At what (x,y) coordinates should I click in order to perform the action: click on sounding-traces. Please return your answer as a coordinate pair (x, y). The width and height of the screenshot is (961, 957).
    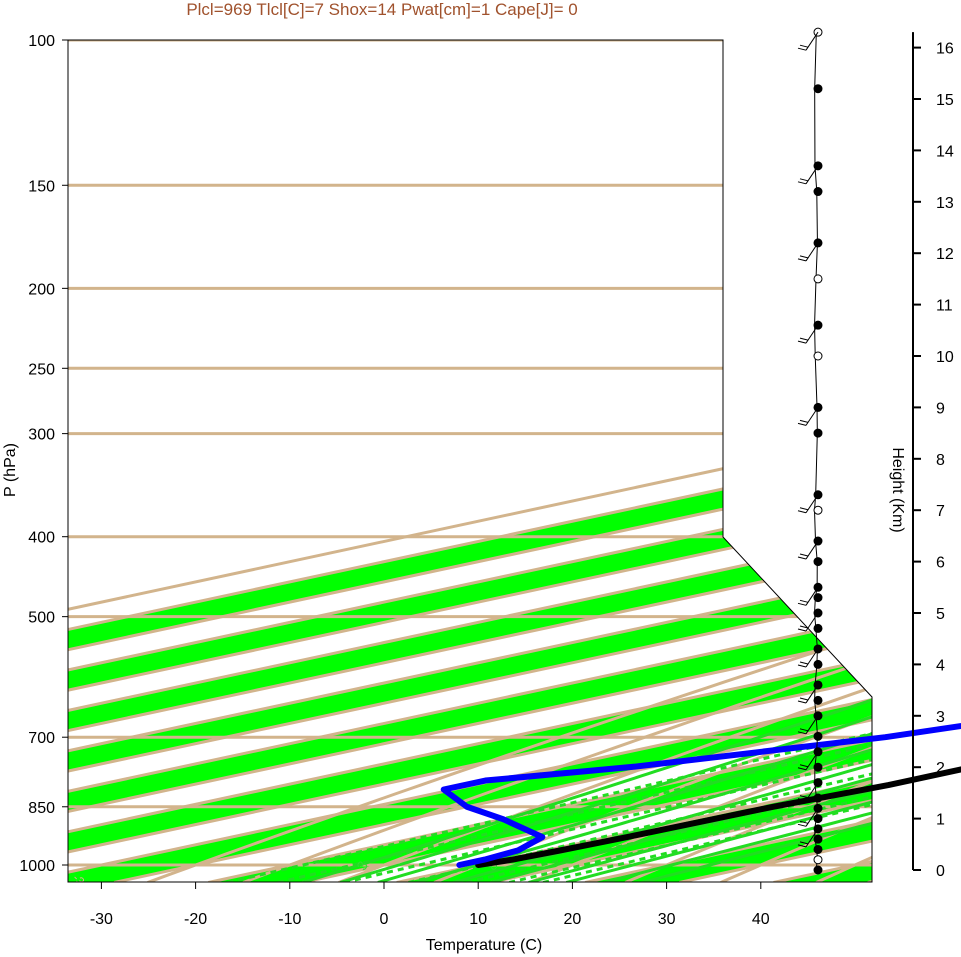
    Looking at the image, I should click on (700, 795).